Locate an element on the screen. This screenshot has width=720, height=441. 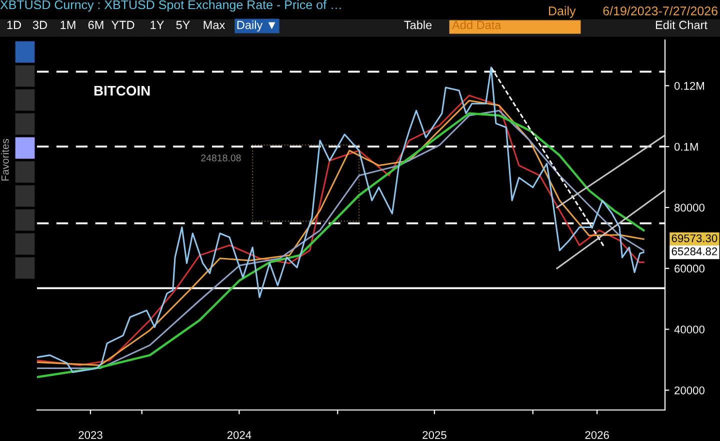
text: Favorites is located at coordinates (5, 159).